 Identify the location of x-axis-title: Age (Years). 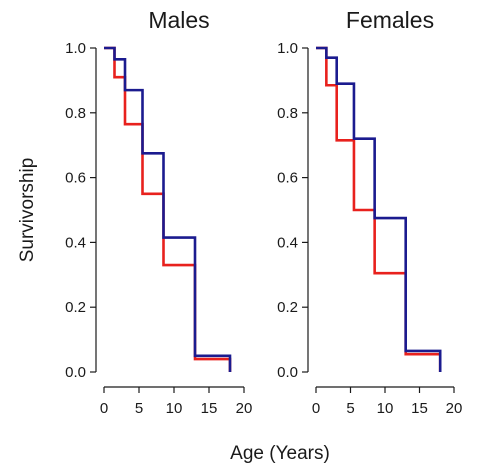
(280, 453).